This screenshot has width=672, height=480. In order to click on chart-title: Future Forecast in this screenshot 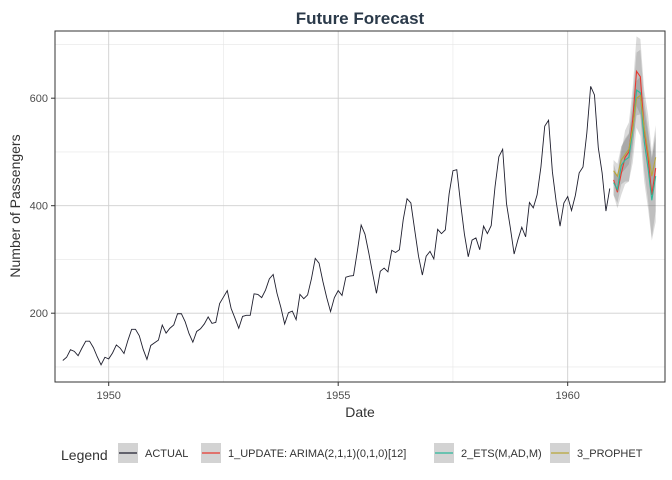, I will do `click(360, 18)`.